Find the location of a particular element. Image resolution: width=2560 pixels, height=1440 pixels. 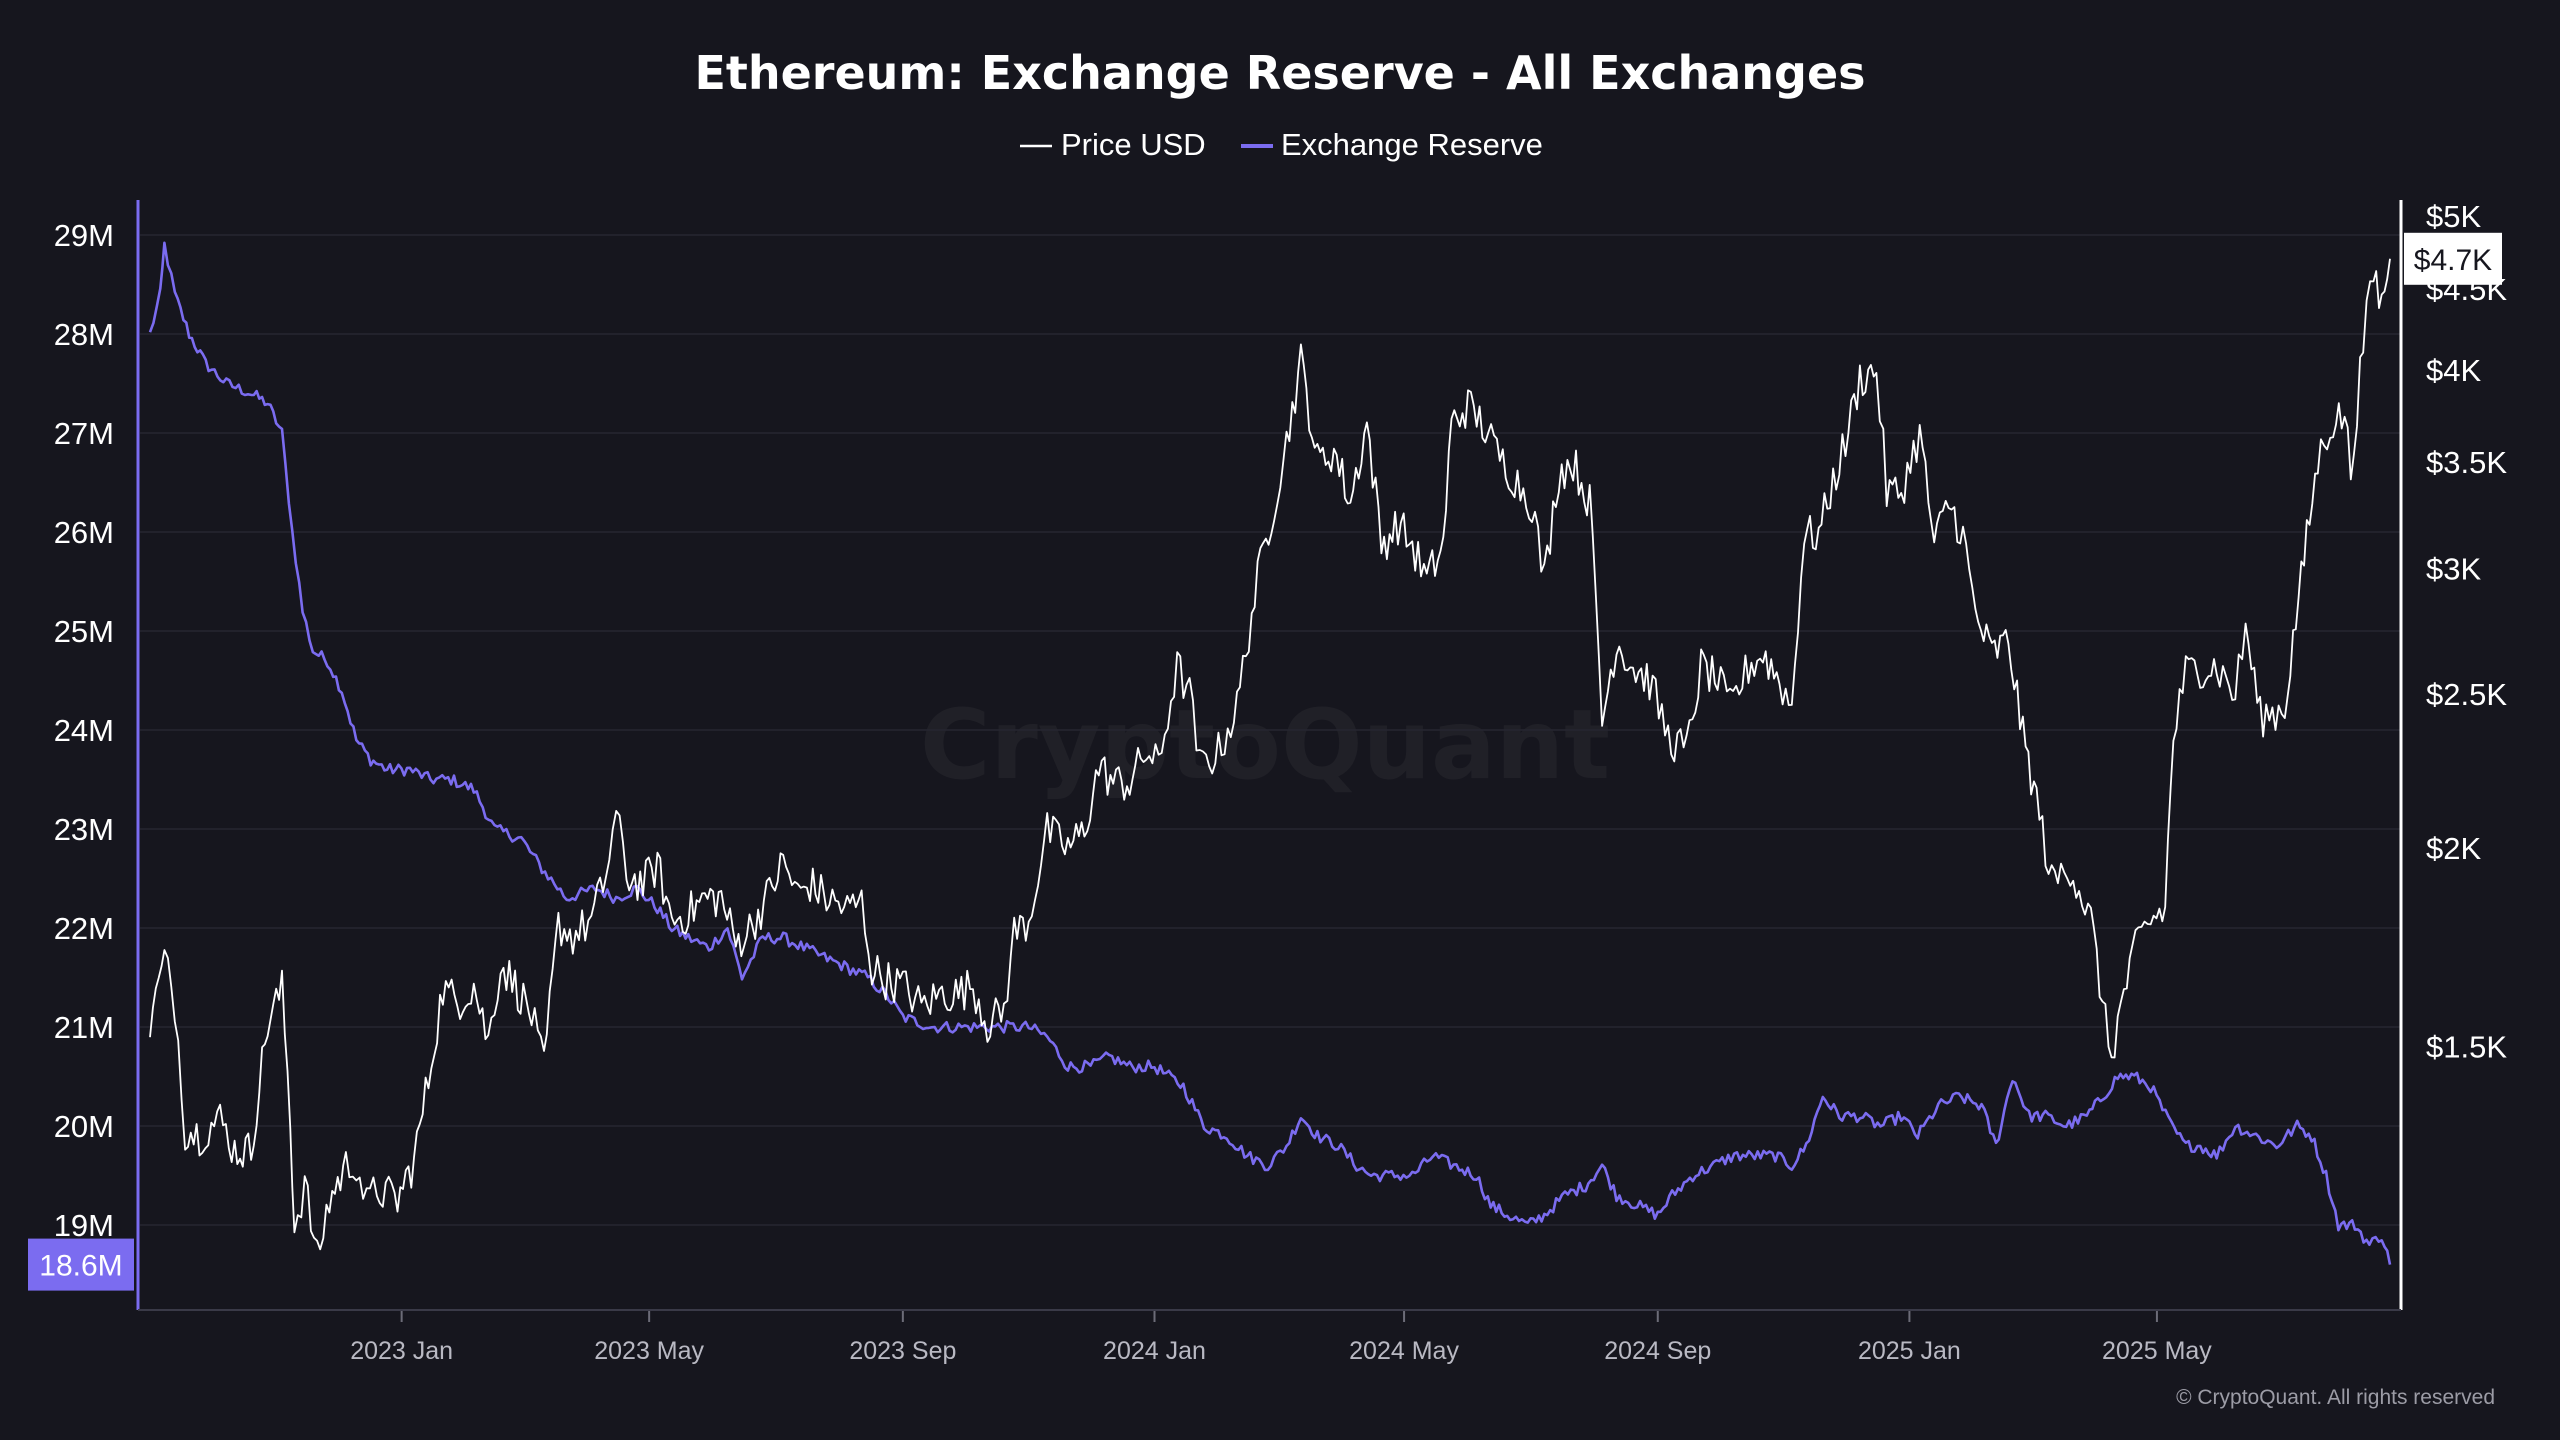

price-current-badge is located at coordinates (2453, 258).